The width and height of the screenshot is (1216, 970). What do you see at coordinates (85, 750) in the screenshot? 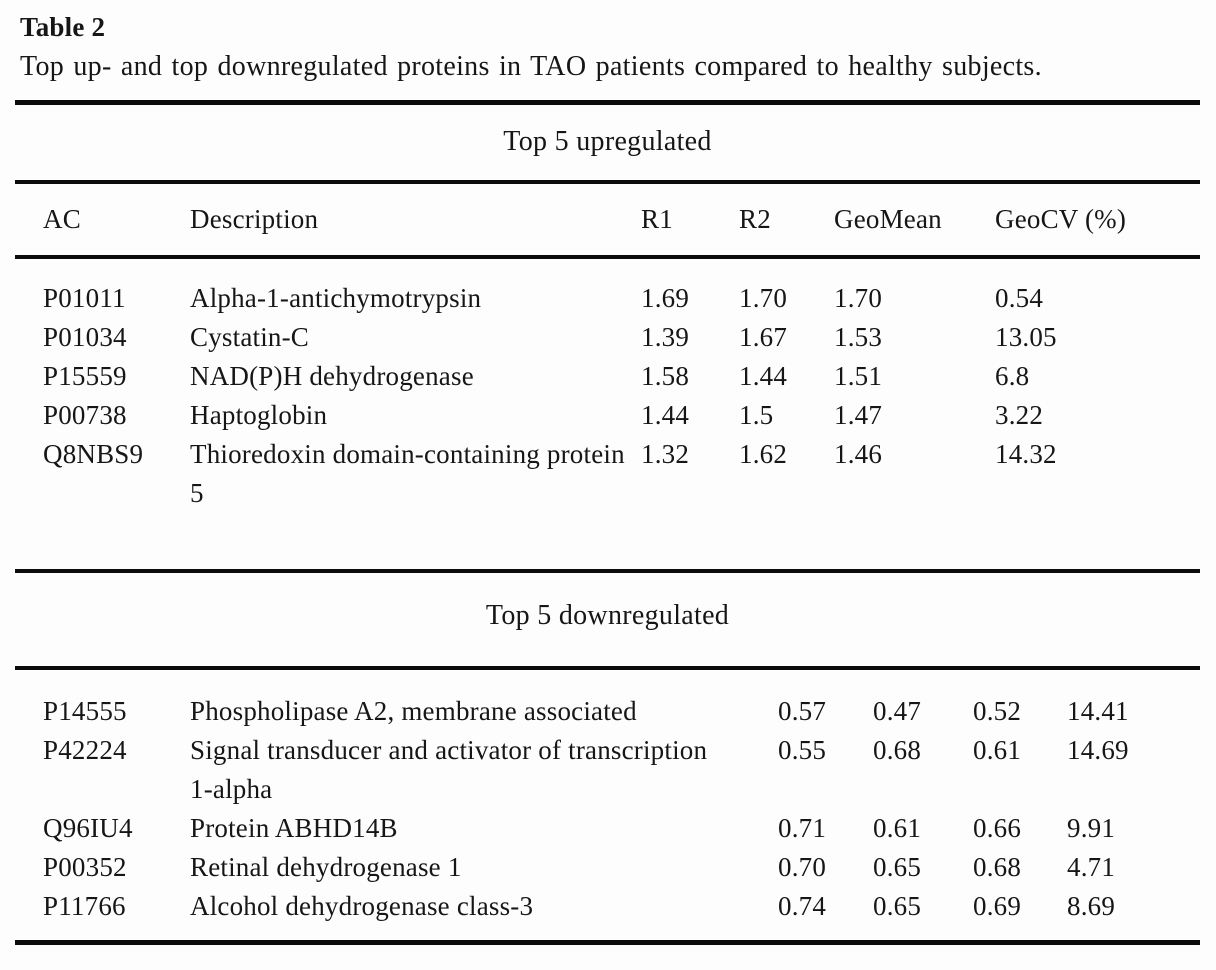
I see `cell-ac: P42224` at bounding box center [85, 750].